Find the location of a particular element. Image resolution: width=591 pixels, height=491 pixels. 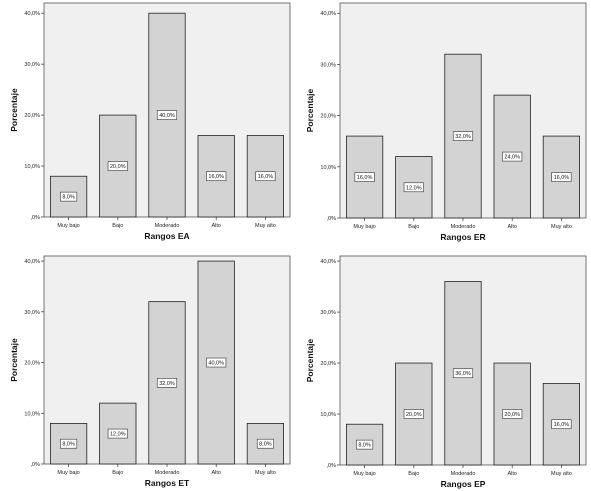

data-label: 36,0% is located at coordinates (463, 374).